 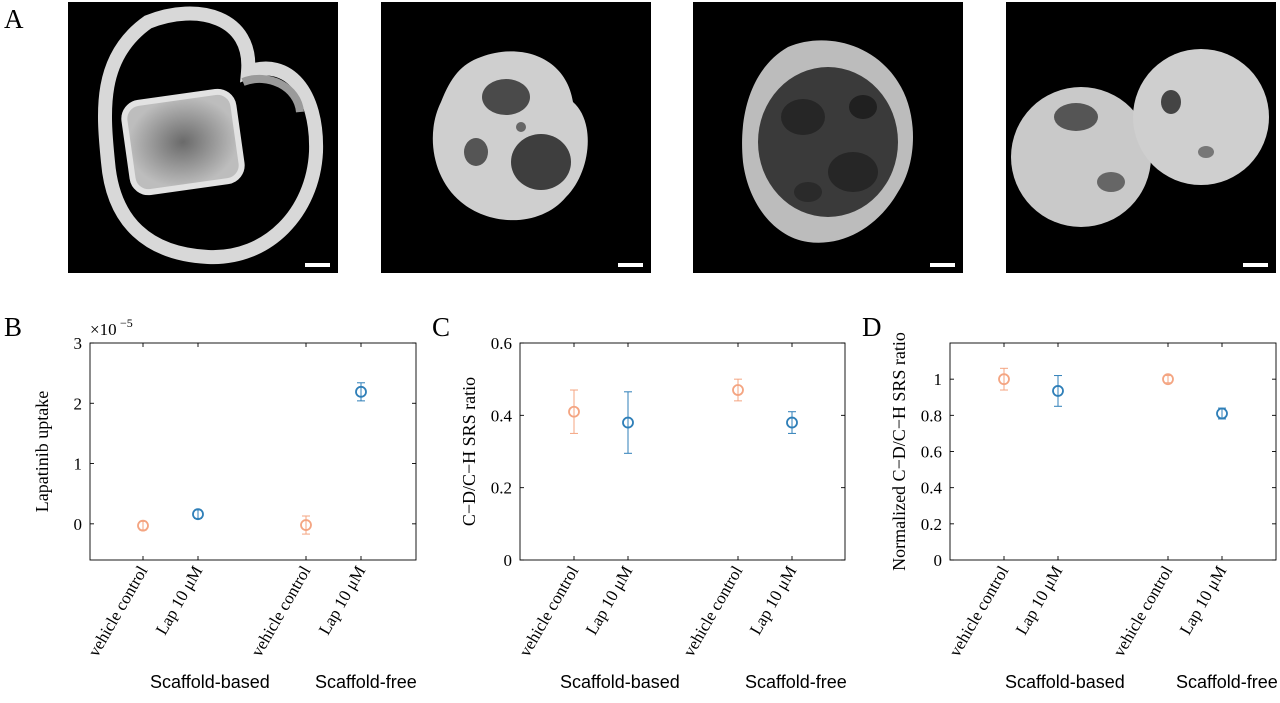 I want to click on panel-letter-d: D, so click(x=872, y=327).